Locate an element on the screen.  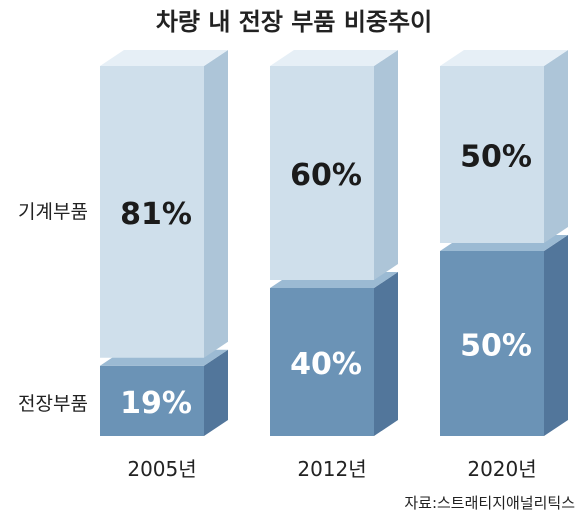
value-label-mechanical: 81% is located at coordinates (156, 214).